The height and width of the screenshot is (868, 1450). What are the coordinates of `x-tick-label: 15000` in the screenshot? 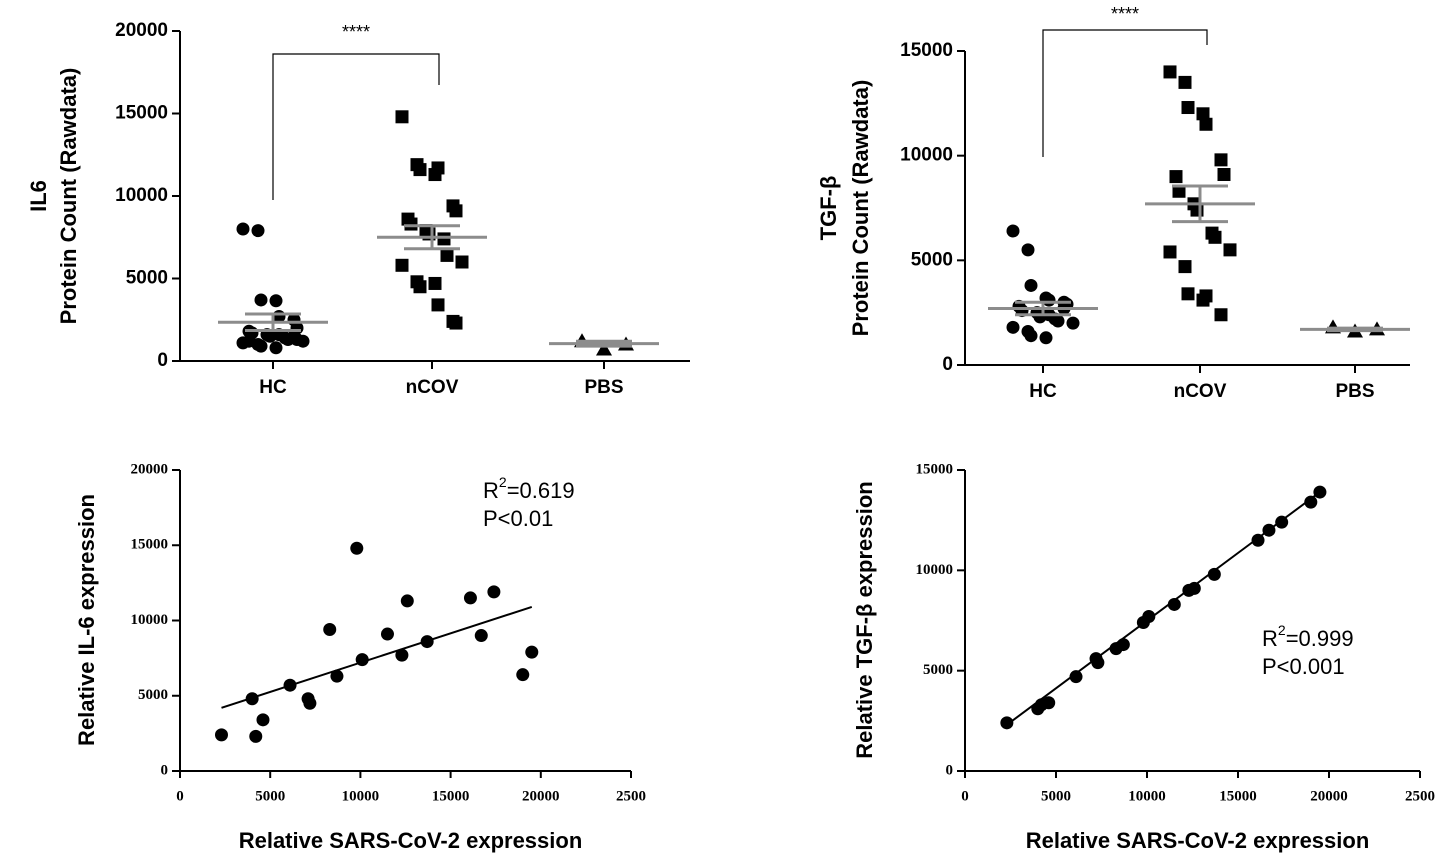 It's located at (1238, 796).